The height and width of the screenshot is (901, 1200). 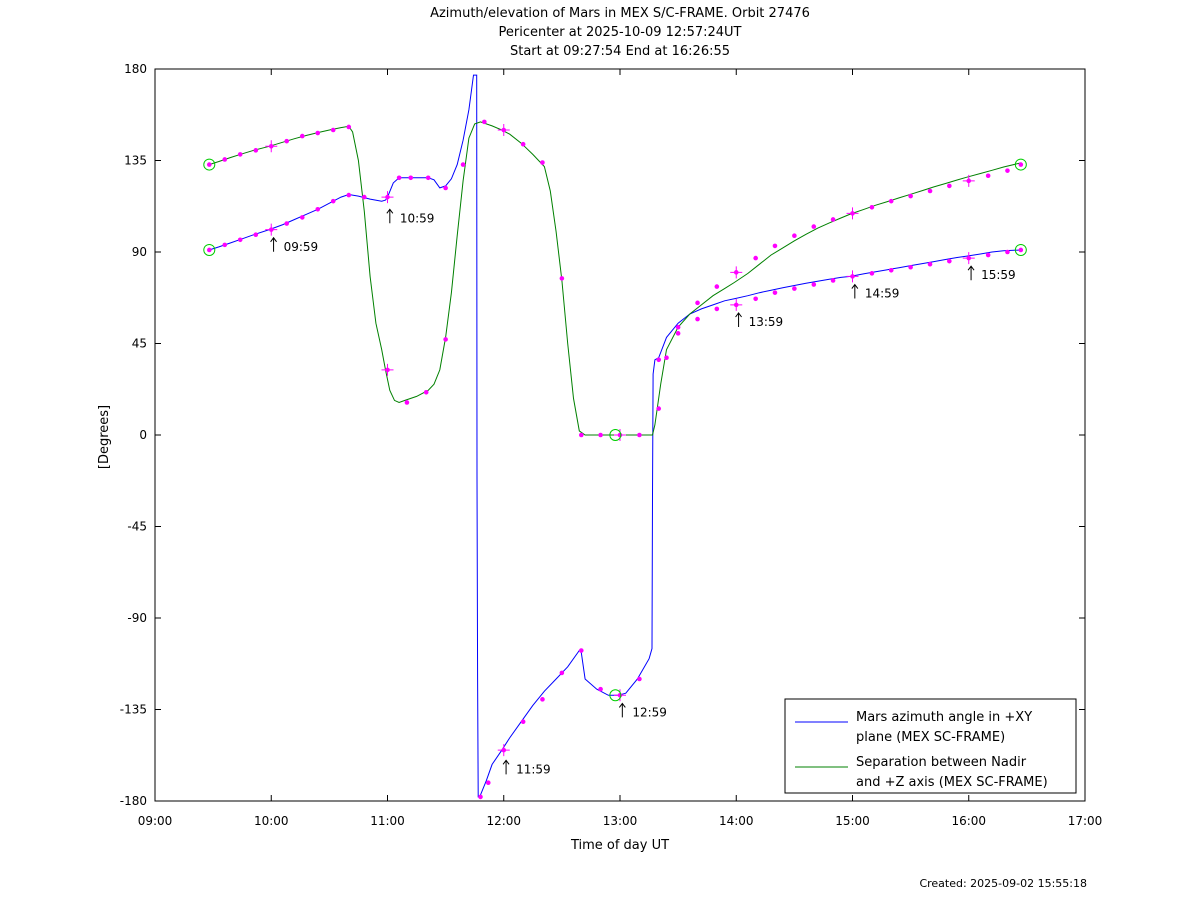 What do you see at coordinates (135, 161) in the screenshot?
I see `y-tick-label: 135` at bounding box center [135, 161].